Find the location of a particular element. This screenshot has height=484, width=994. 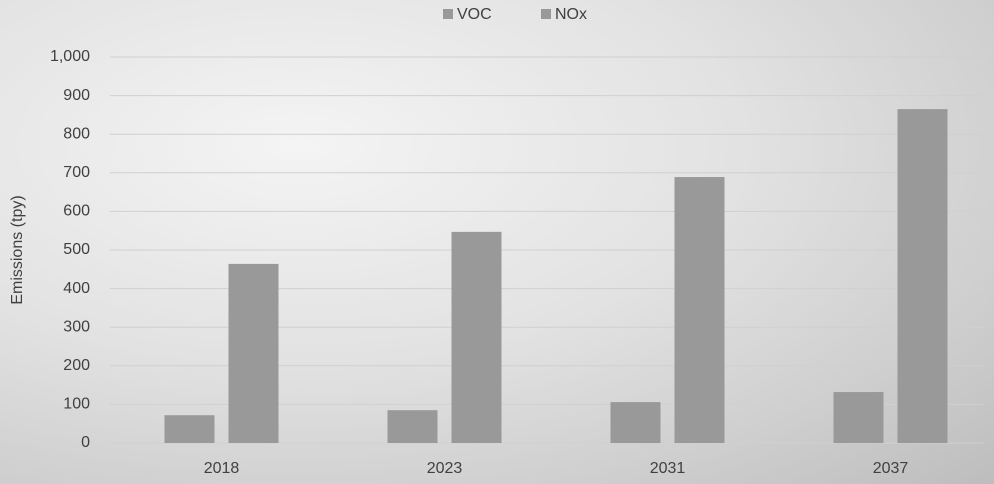

legend-label: VOC is located at coordinates (474, 14).